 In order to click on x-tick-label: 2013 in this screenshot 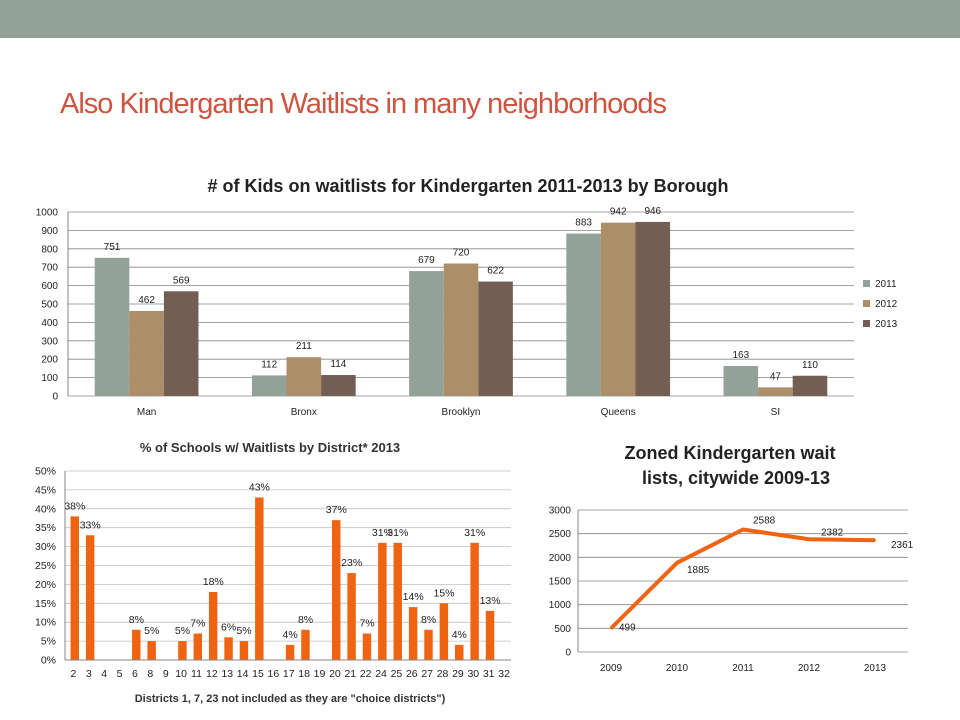, I will do `click(875, 668)`.